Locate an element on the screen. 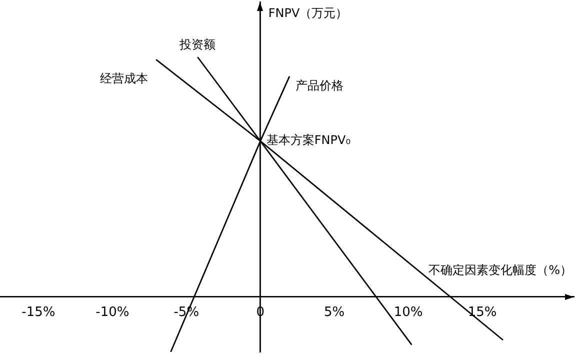 Image resolution: width=578 pixels, height=354 pixels. series-label: 投资额 is located at coordinates (197, 44).